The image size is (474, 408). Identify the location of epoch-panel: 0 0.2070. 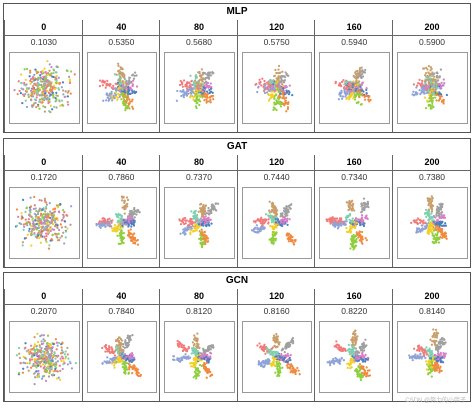
(43, 345).